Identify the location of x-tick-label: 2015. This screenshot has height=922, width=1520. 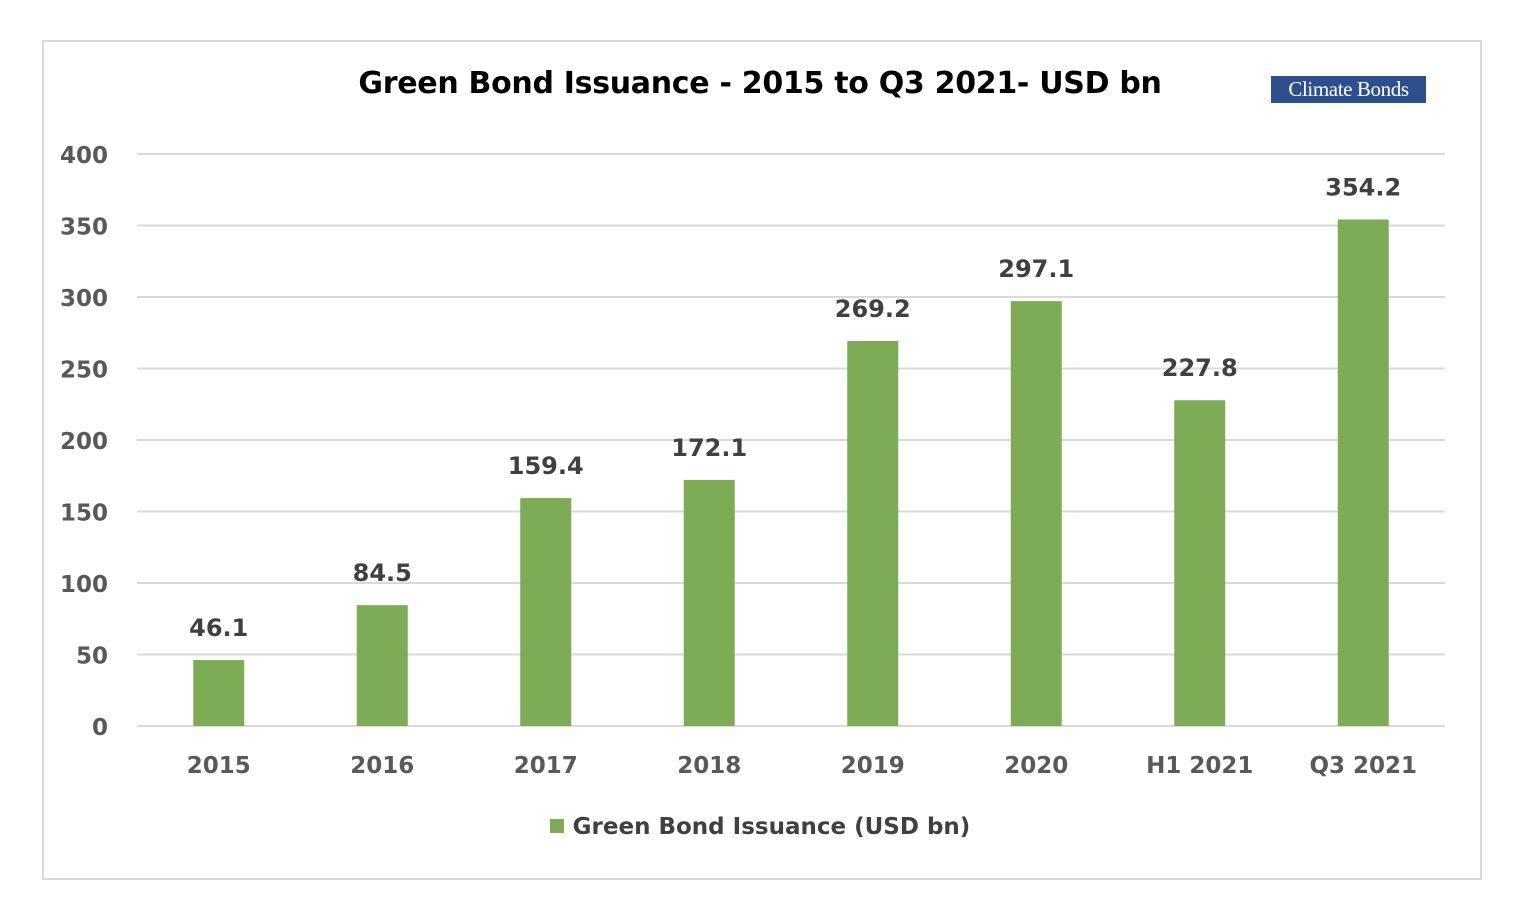
(219, 766).